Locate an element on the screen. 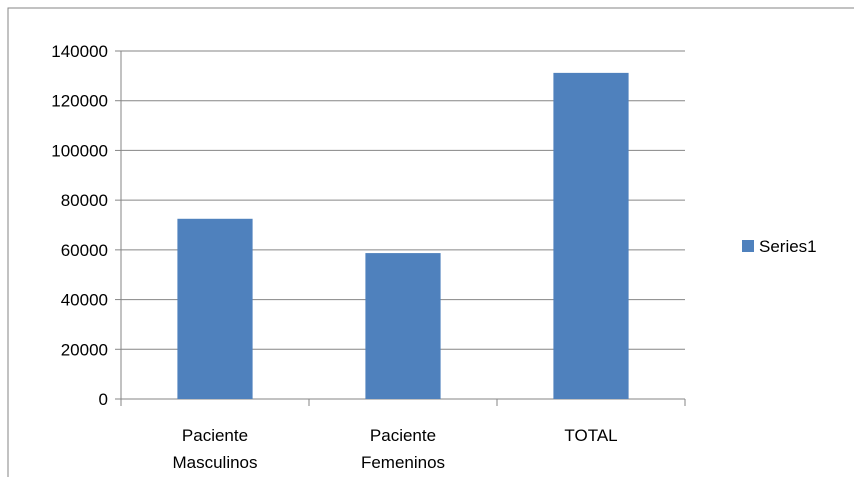 The width and height of the screenshot is (854, 482). legend: Series1 is located at coordinates (779, 246).